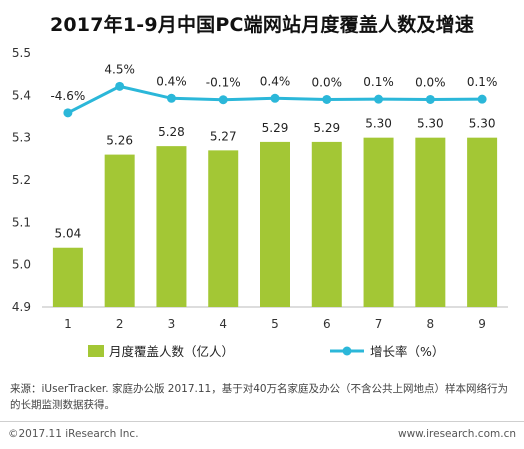  I want to click on bar-value-label: 5.26, so click(119, 141).